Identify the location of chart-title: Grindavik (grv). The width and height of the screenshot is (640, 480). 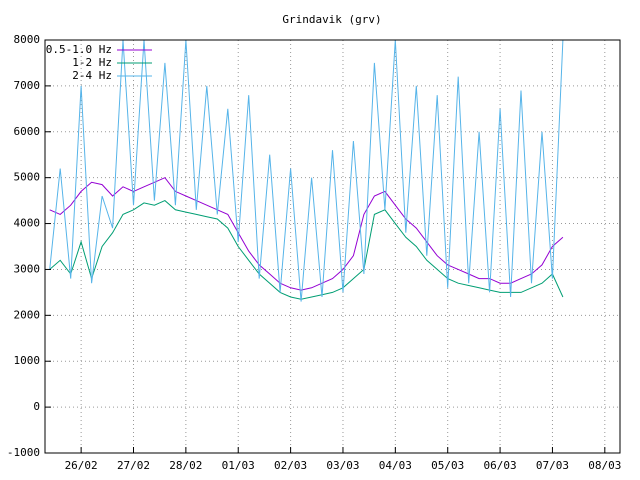
(331, 19).